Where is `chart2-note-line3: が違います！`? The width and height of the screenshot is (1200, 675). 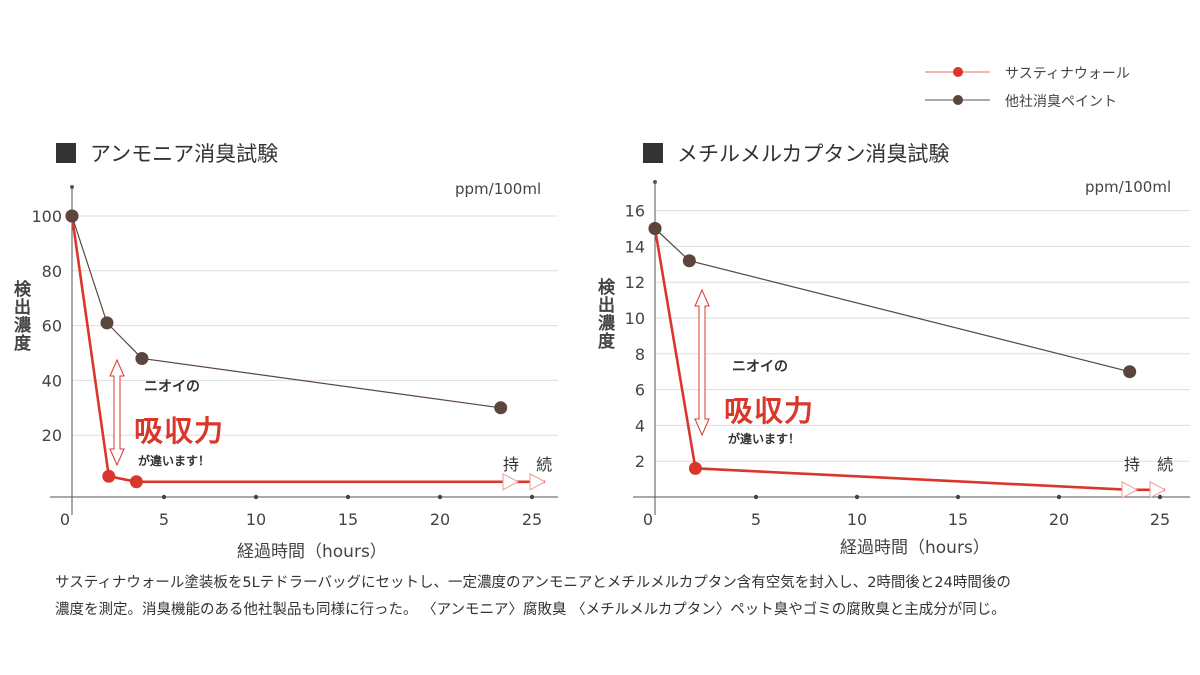 chart2-note-line3: が違います！ is located at coordinates (764, 439).